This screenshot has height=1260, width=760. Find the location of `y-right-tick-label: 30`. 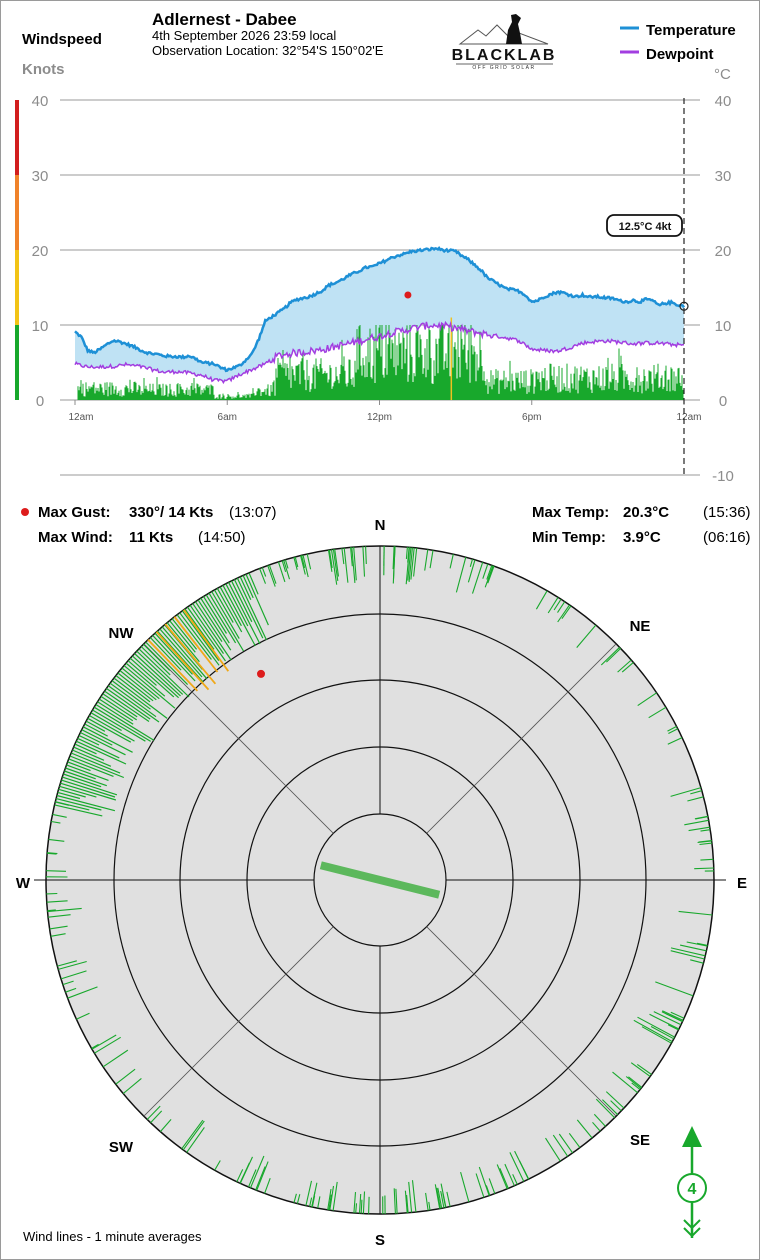

y-right-tick-label: 30 is located at coordinates (723, 176).